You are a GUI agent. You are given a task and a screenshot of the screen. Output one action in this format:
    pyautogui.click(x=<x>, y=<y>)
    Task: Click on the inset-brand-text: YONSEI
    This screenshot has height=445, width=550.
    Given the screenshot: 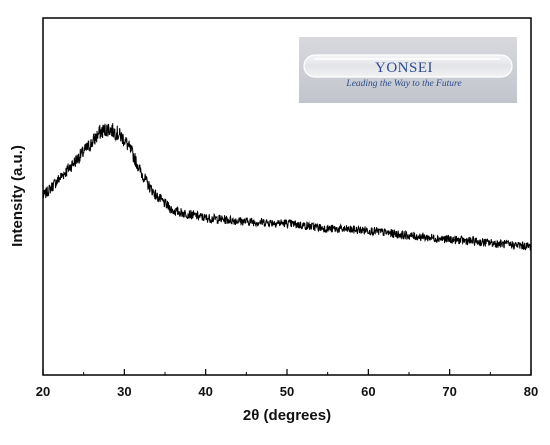 What is the action you would take?
    pyautogui.click(x=404, y=68)
    